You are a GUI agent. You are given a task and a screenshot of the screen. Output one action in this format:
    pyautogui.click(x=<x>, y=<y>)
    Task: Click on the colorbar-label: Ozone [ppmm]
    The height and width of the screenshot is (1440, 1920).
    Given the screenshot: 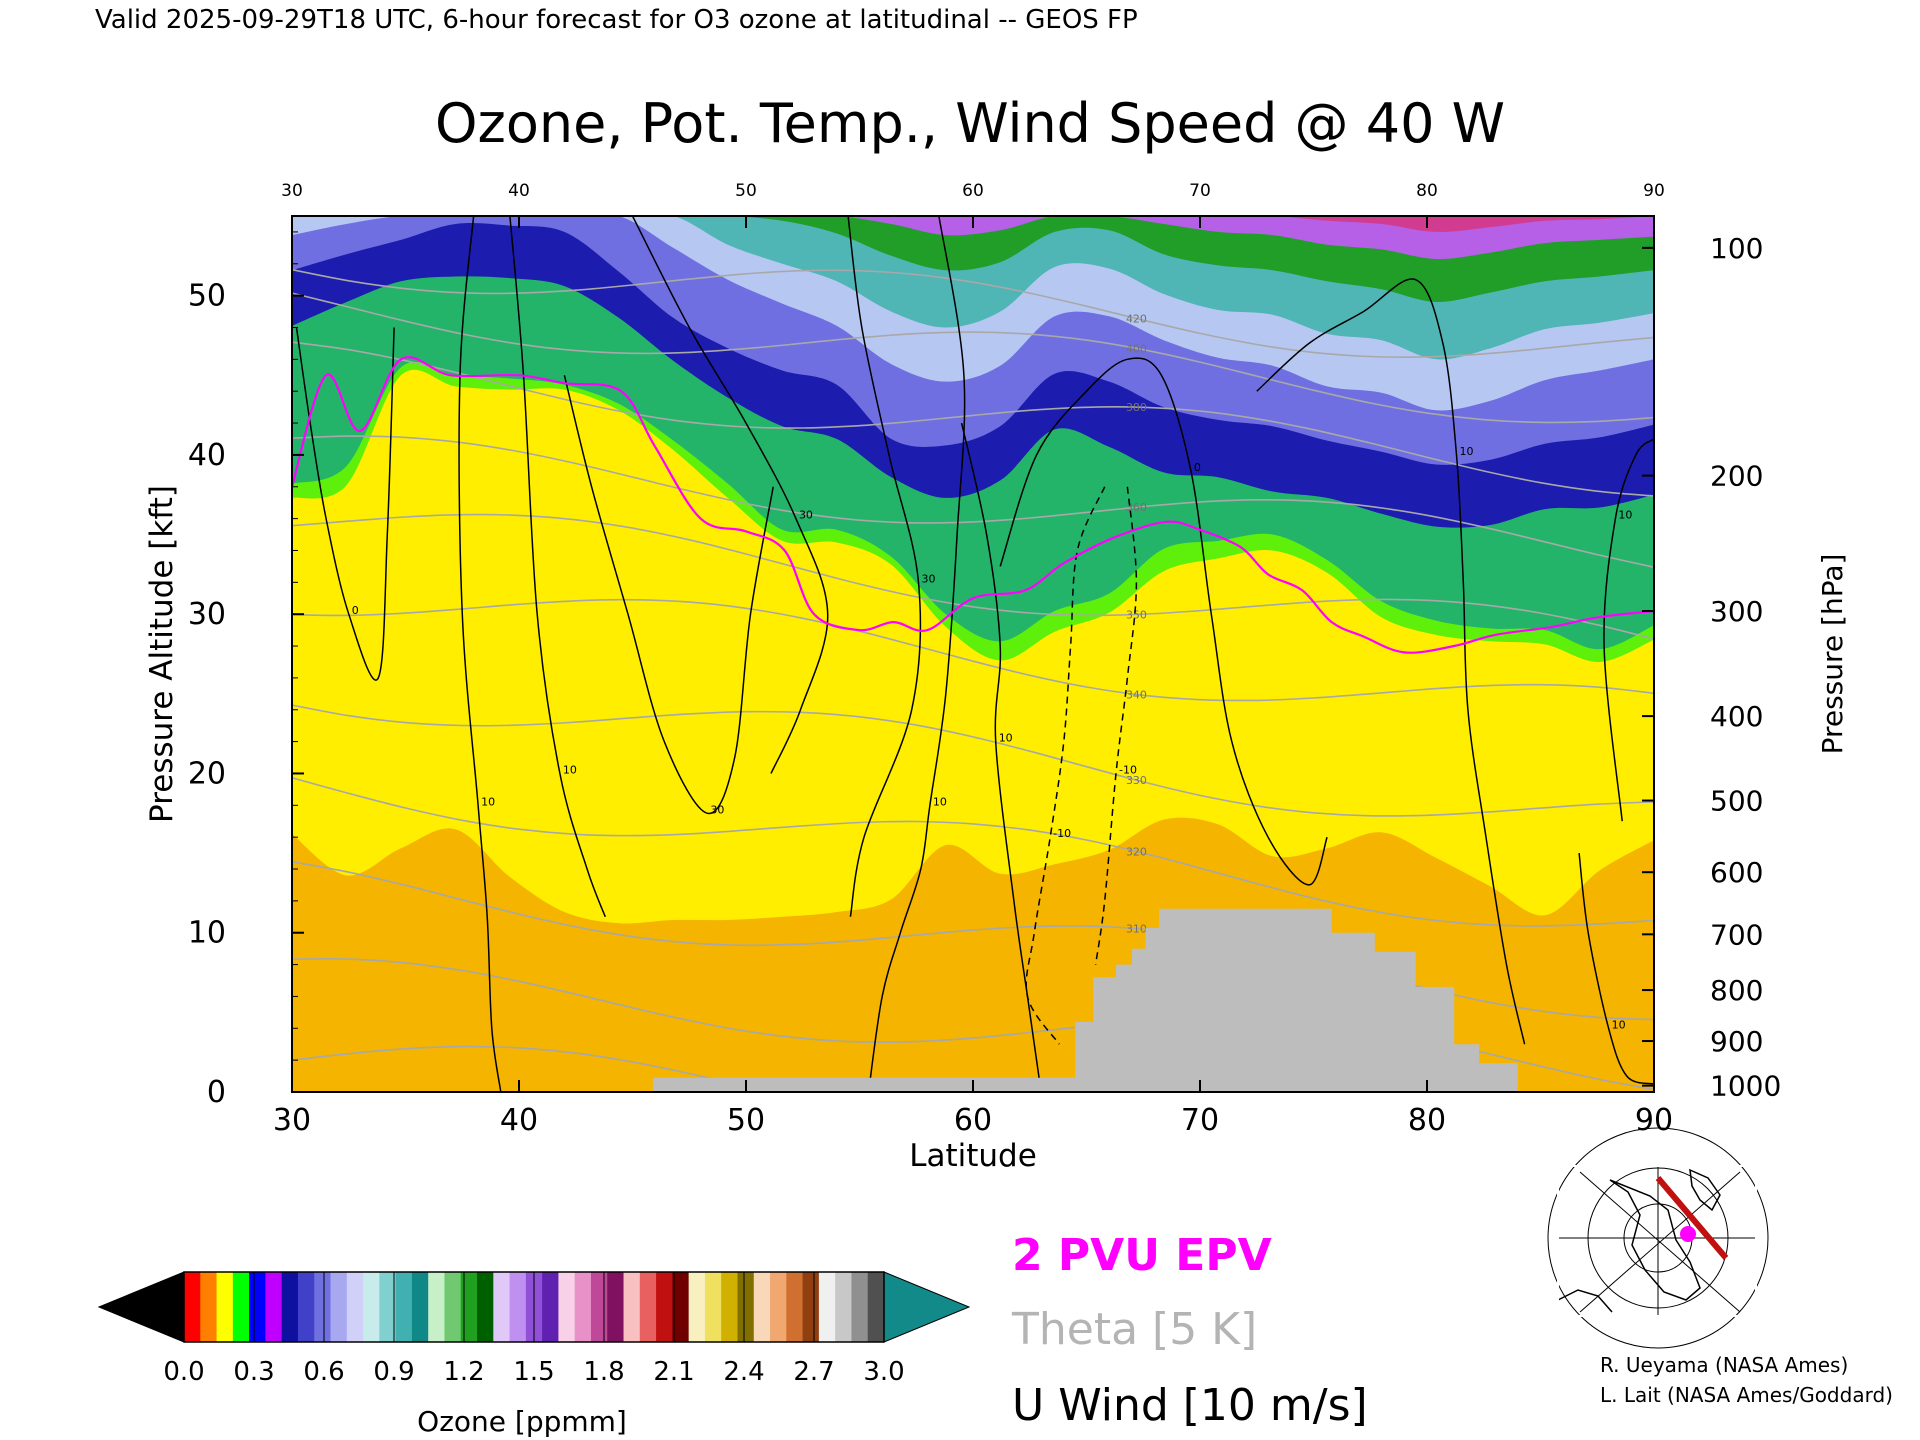 What is the action you would take?
    pyautogui.click(x=522, y=1421)
    